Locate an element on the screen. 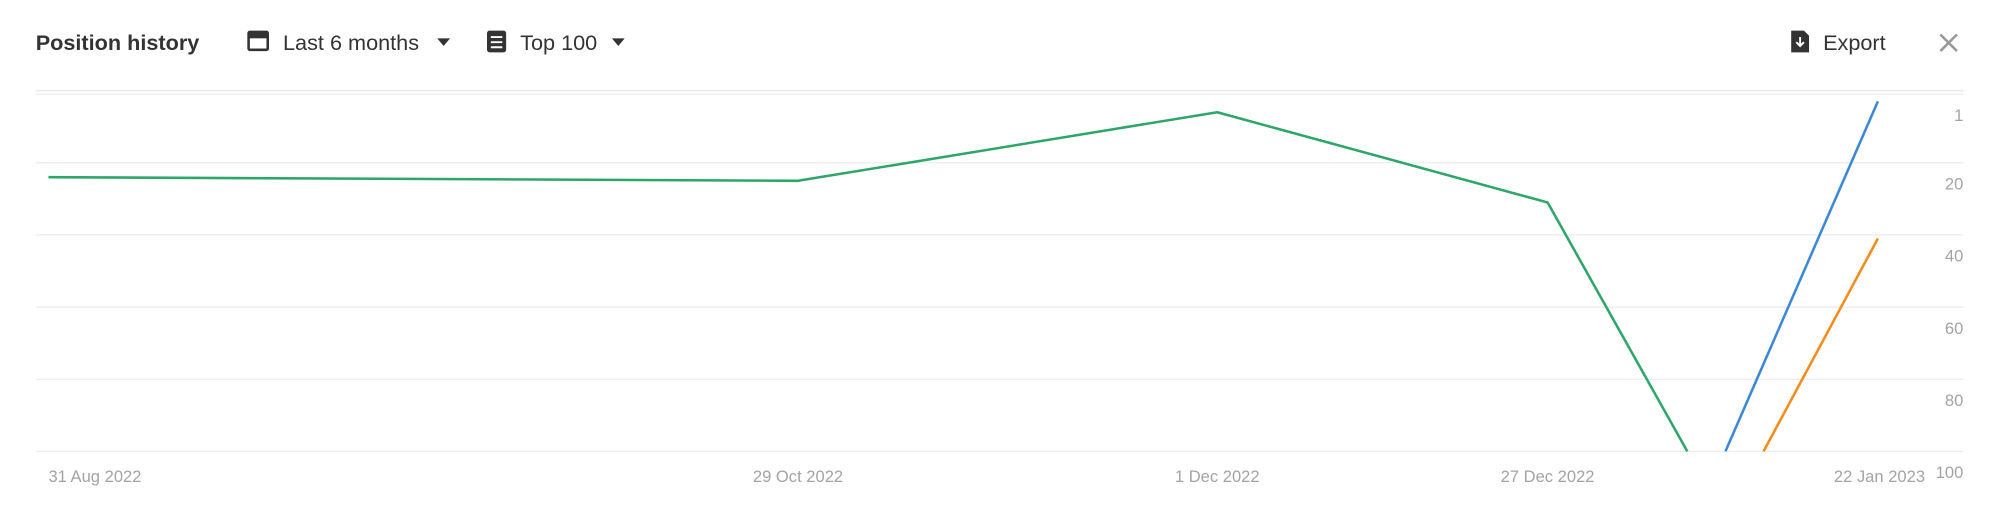  panel-title: Position history is located at coordinates (118, 42).